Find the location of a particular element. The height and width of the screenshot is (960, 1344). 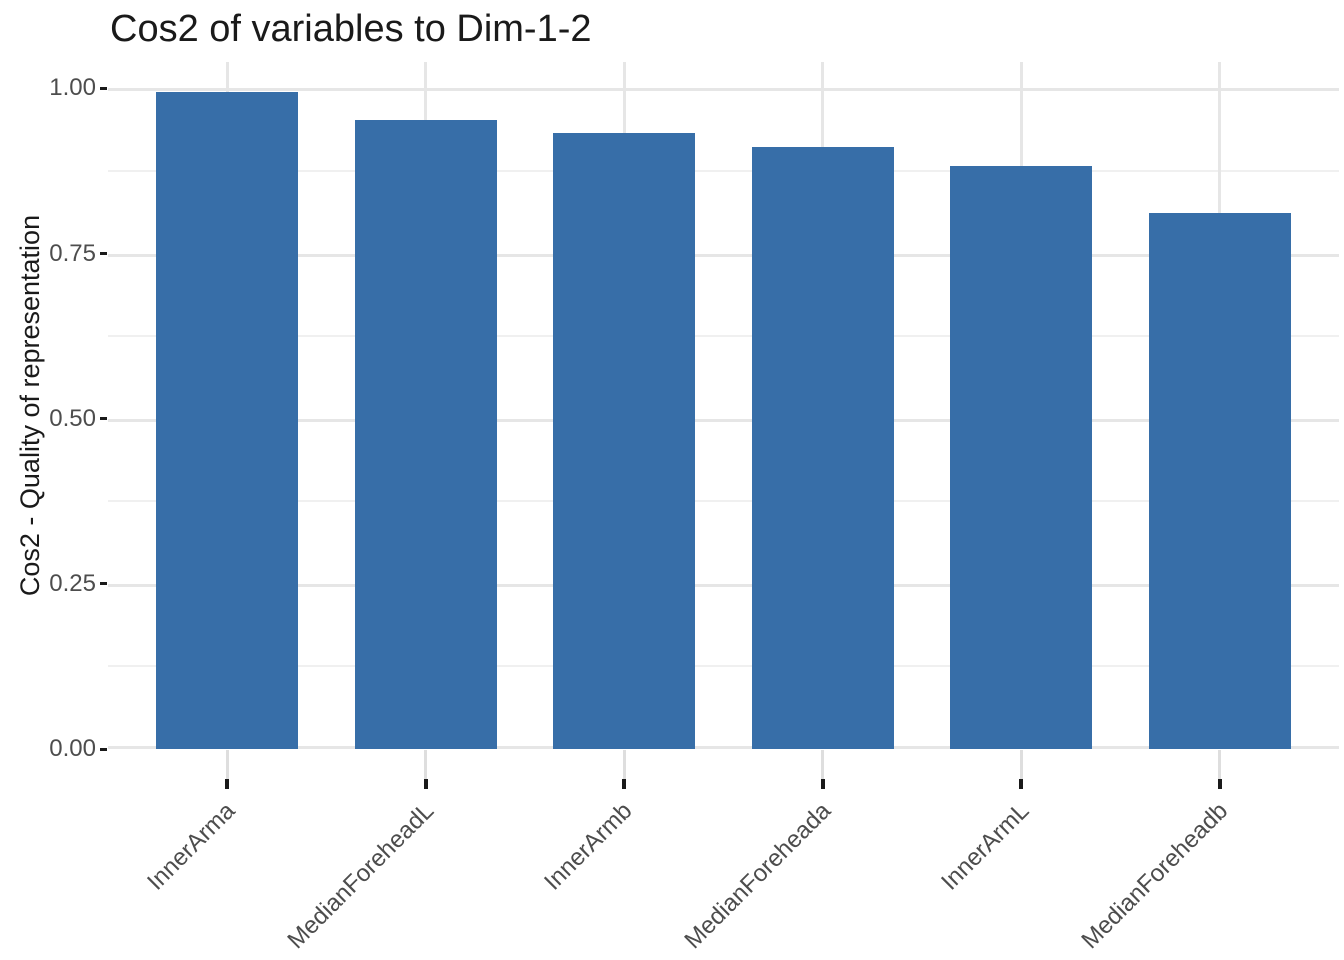

x-tick-label: MedianForeheada is located at coordinates (758, 876).